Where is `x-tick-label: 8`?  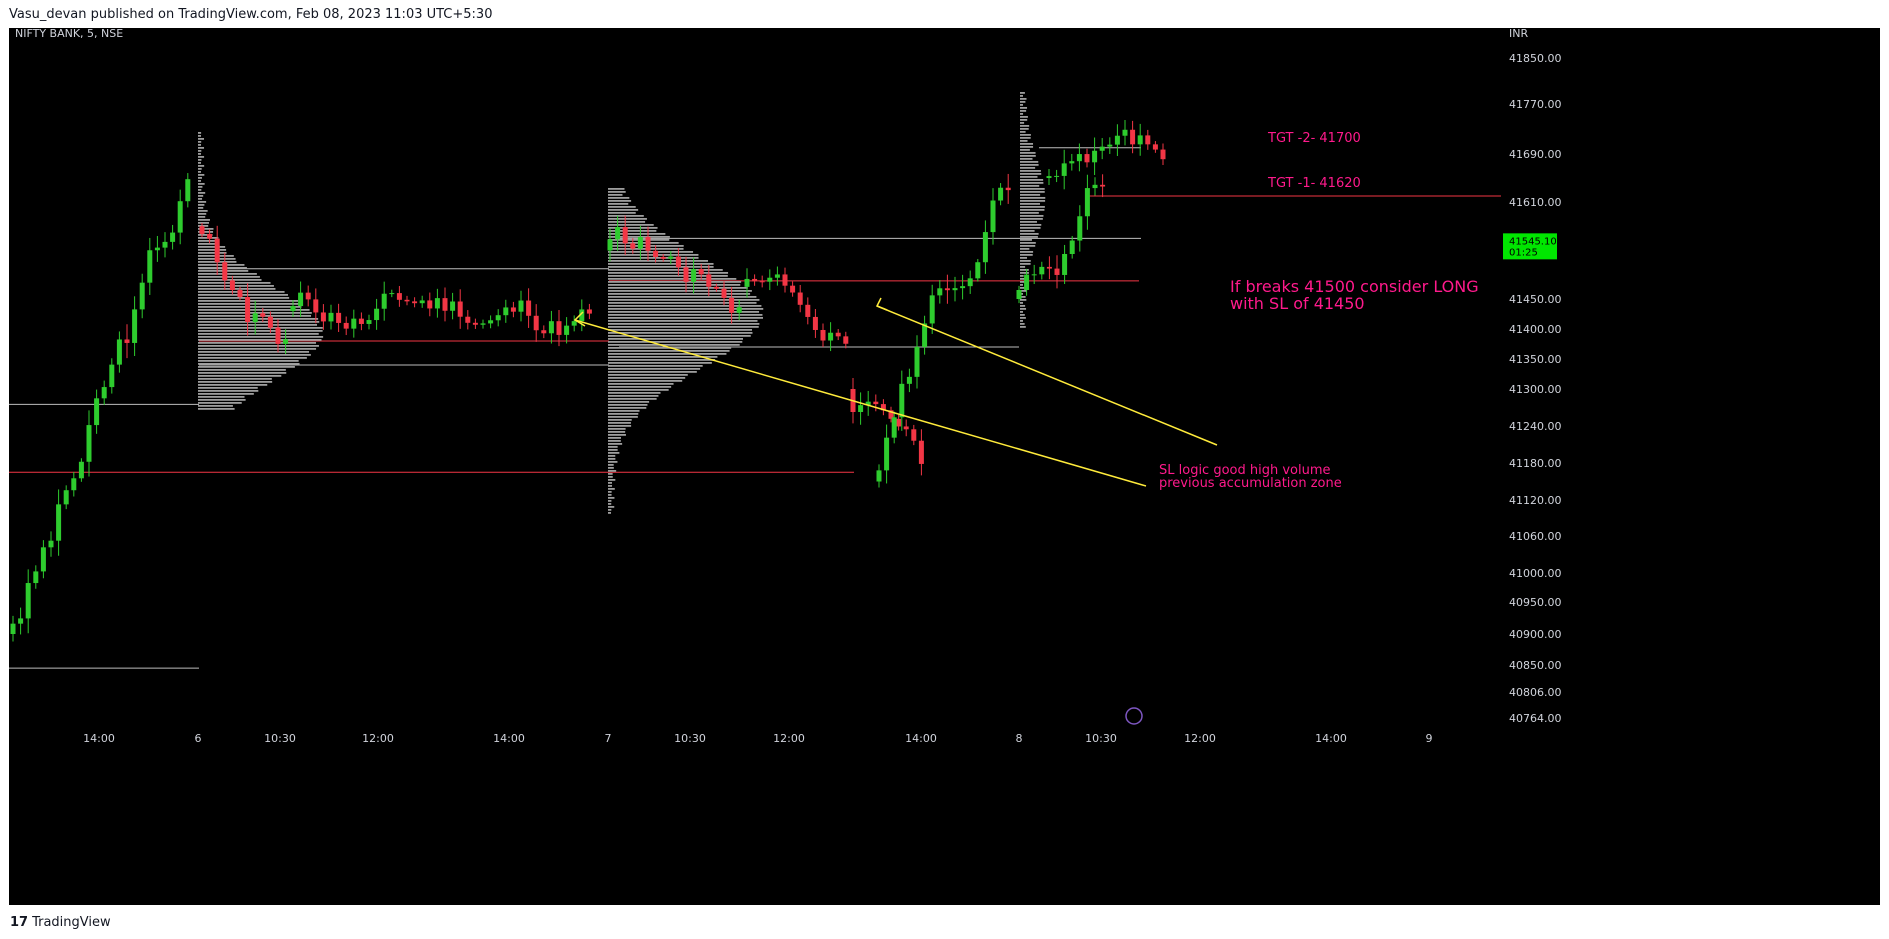
x-tick-label: 8 is located at coordinates (1019, 738).